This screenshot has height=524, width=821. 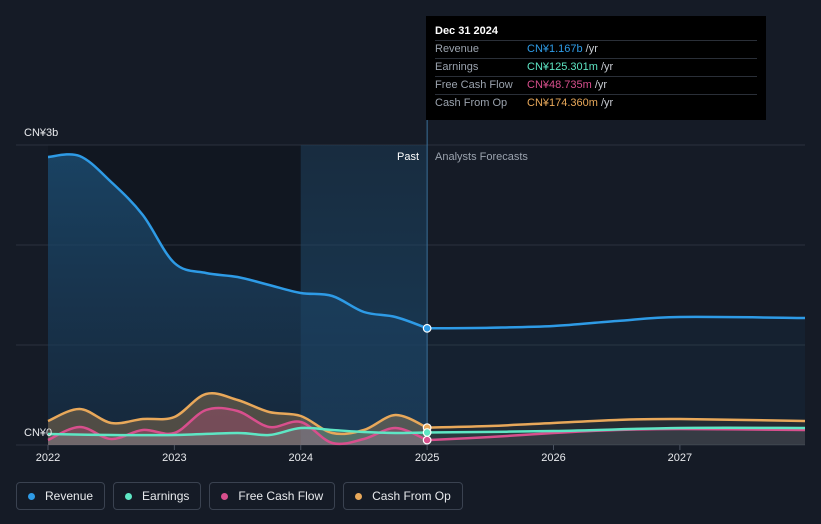 I want to click on legend-item-revenue: Revenue, so click(x=61, y=496).